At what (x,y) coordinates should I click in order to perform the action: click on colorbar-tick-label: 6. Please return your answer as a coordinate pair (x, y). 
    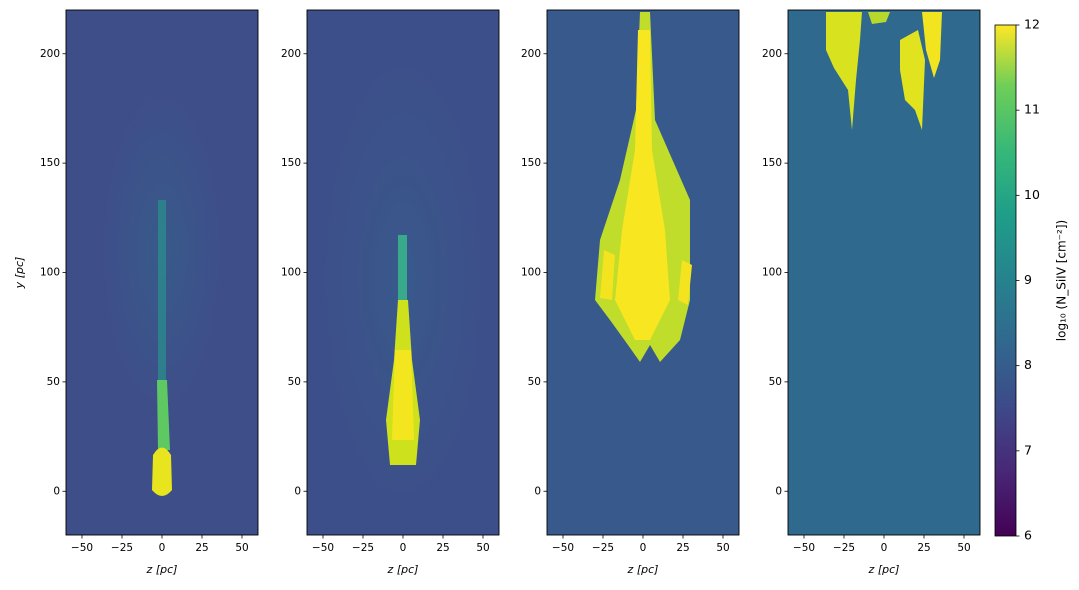
    Looking at the image, I should click on (1028, 535).